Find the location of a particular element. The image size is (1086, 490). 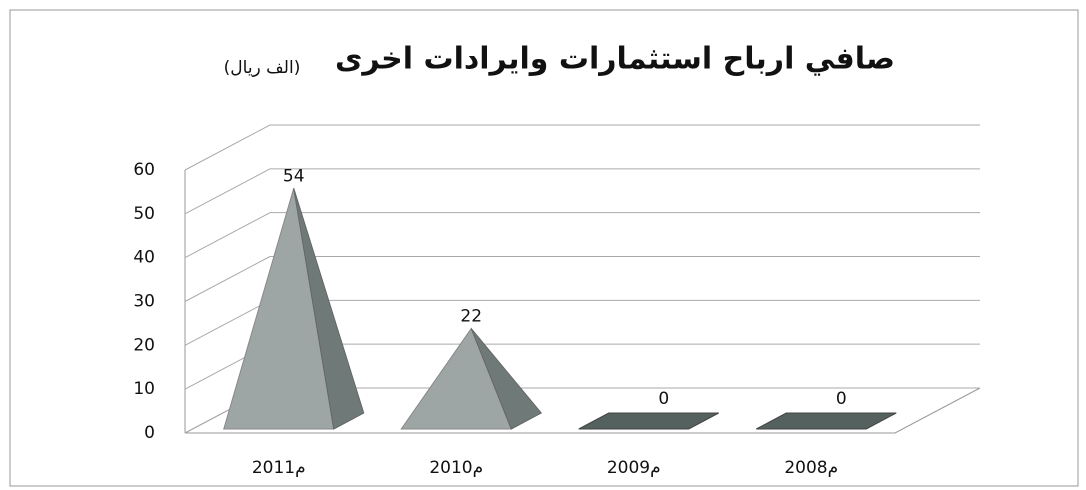

chart-title: صافي ارباح استثمارات وايرادات اخرى is located at coordinates (615, 59).